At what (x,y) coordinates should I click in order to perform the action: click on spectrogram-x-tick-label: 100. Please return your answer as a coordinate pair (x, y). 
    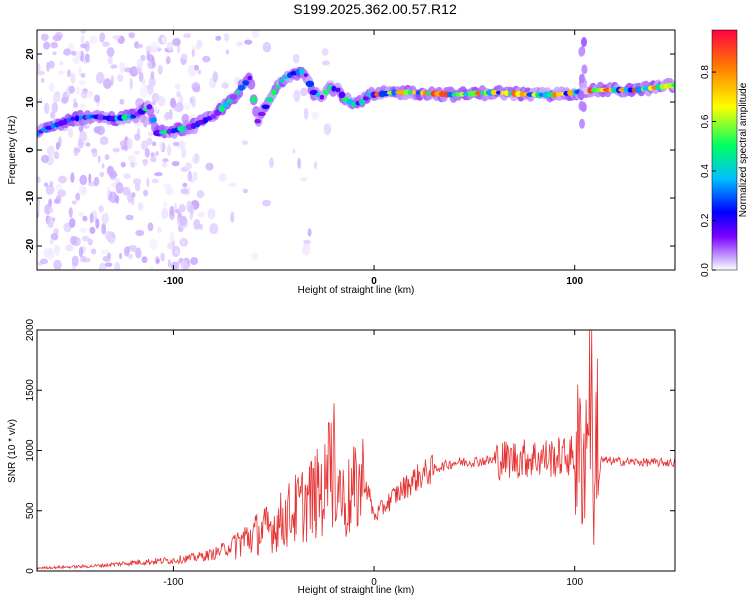
    Looking at the image, I should click on (574, 281).